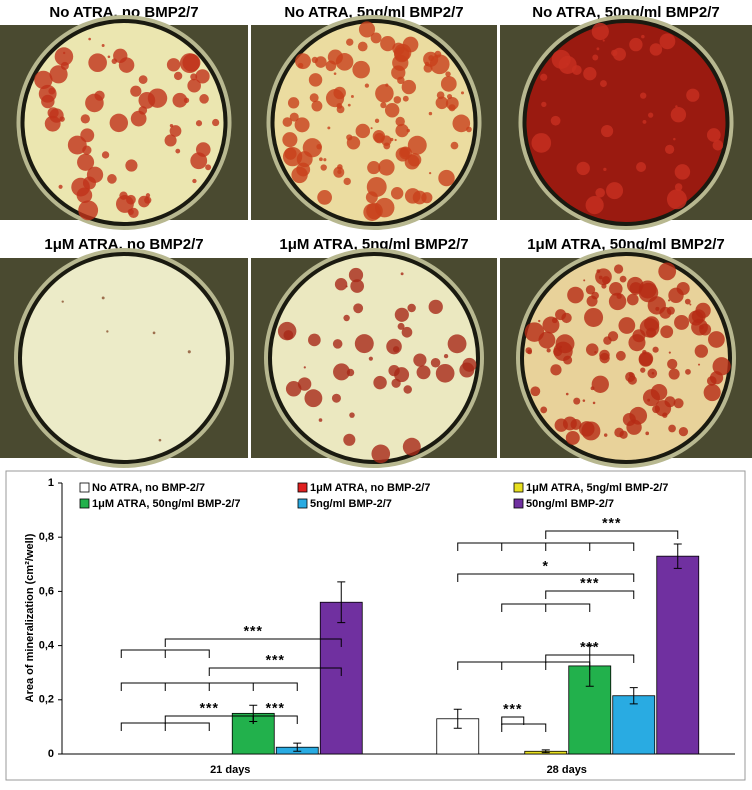 This screenshot has width=752, height=790. What do you see at coordinates (51, 483) in the screenshot?
I see `y-tick-label: 1` at bounding box center [51, 483].